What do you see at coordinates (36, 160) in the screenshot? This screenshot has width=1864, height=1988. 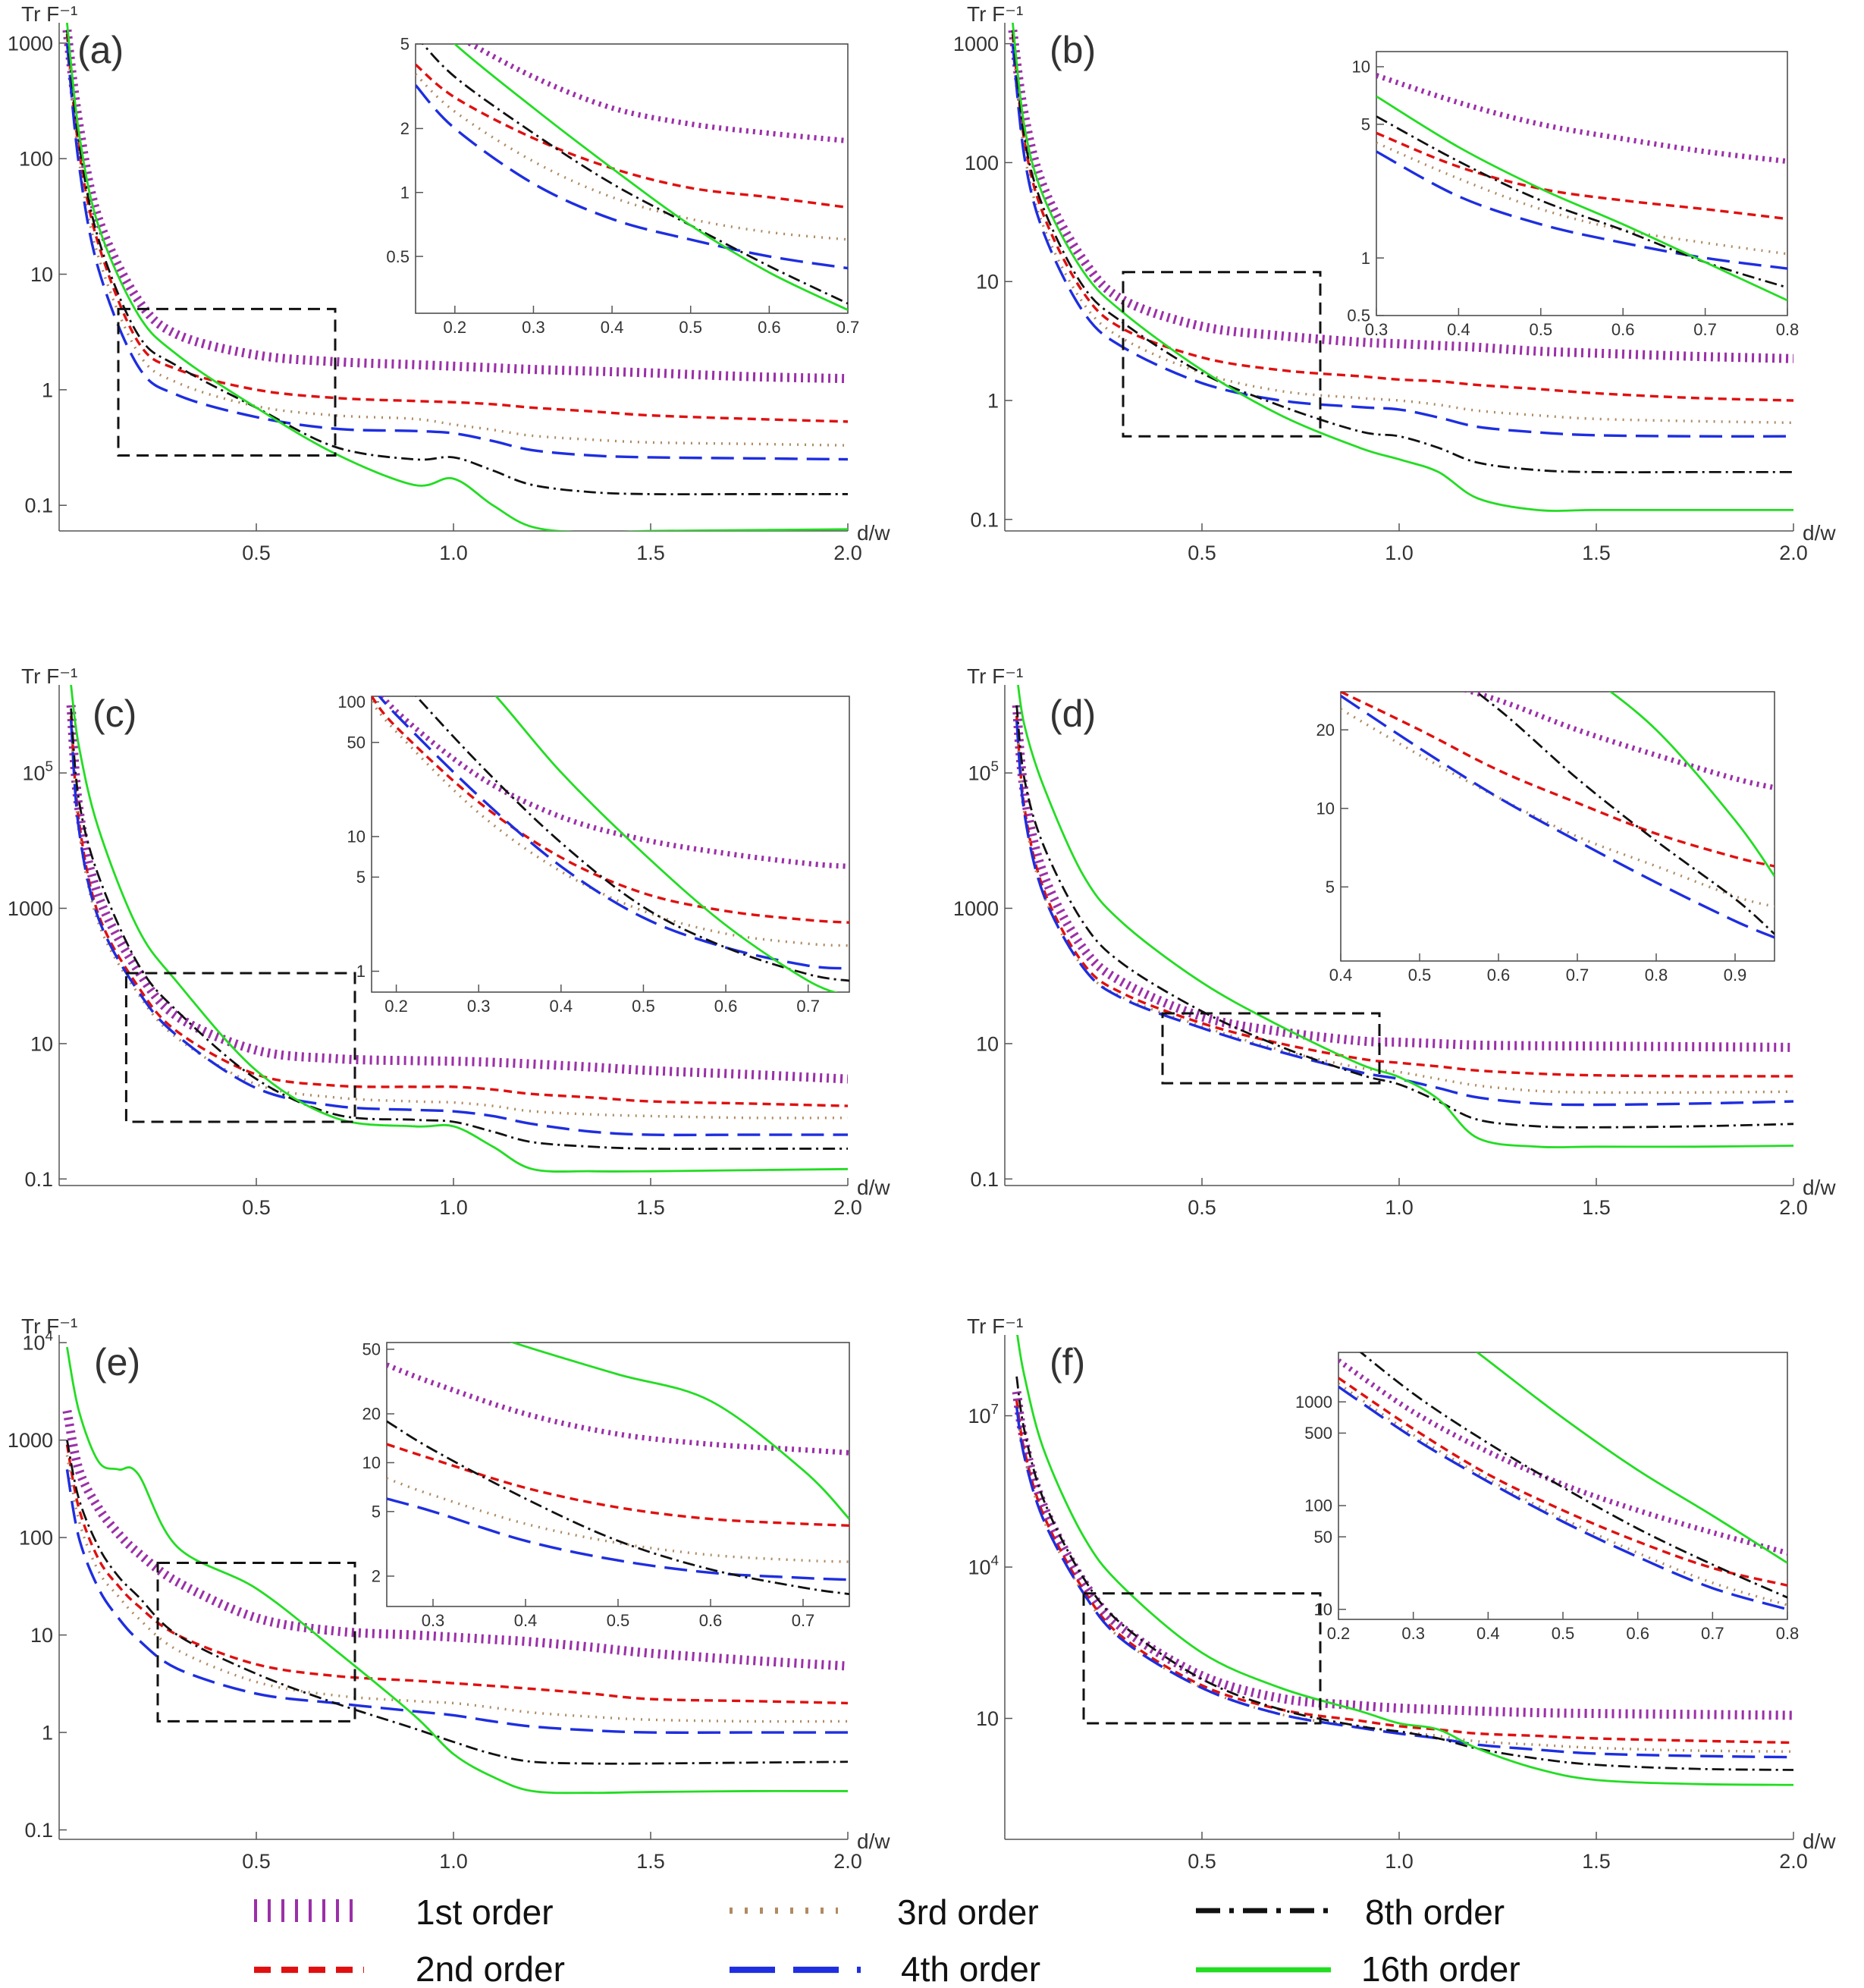 I see `panel-a-main-y-tick-label-3: 100` at bounding box center [36, 160].